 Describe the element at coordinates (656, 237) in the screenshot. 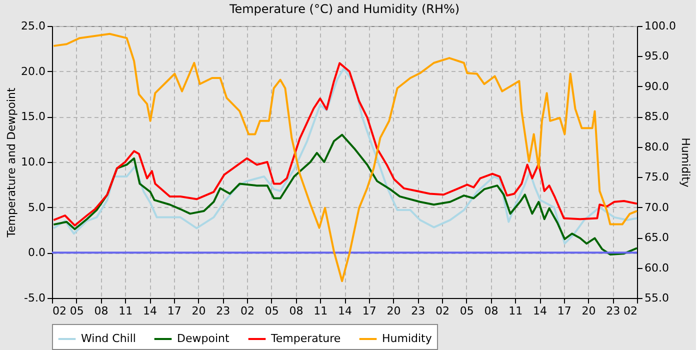

I see `y2-tick-label: 65.0` at that location.